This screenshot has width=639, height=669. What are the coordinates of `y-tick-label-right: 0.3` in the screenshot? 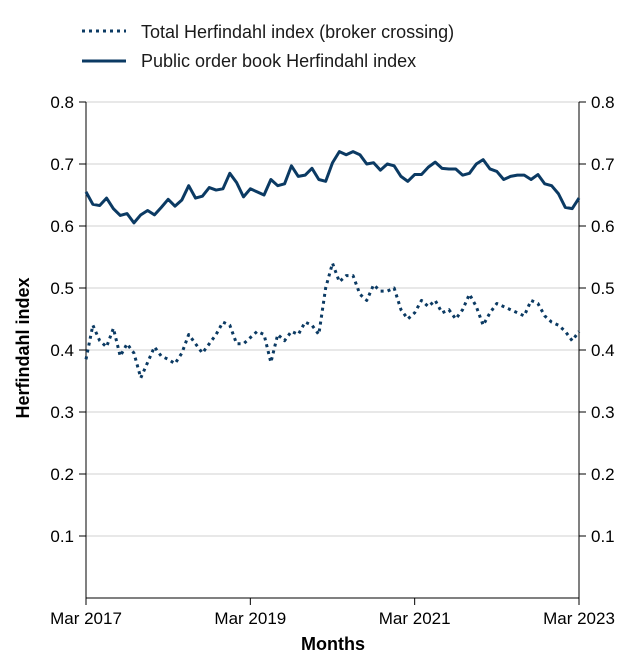 It's located at (603, 412).